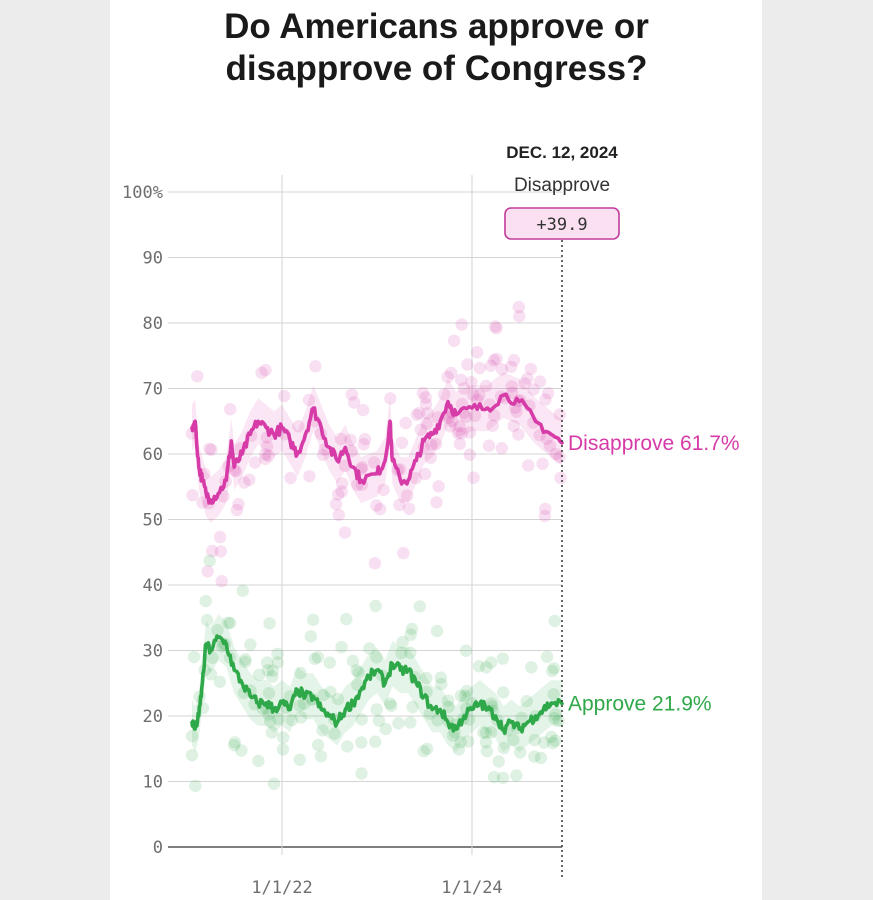  I want to click on y-tick-label: 20, so click(153, 717).